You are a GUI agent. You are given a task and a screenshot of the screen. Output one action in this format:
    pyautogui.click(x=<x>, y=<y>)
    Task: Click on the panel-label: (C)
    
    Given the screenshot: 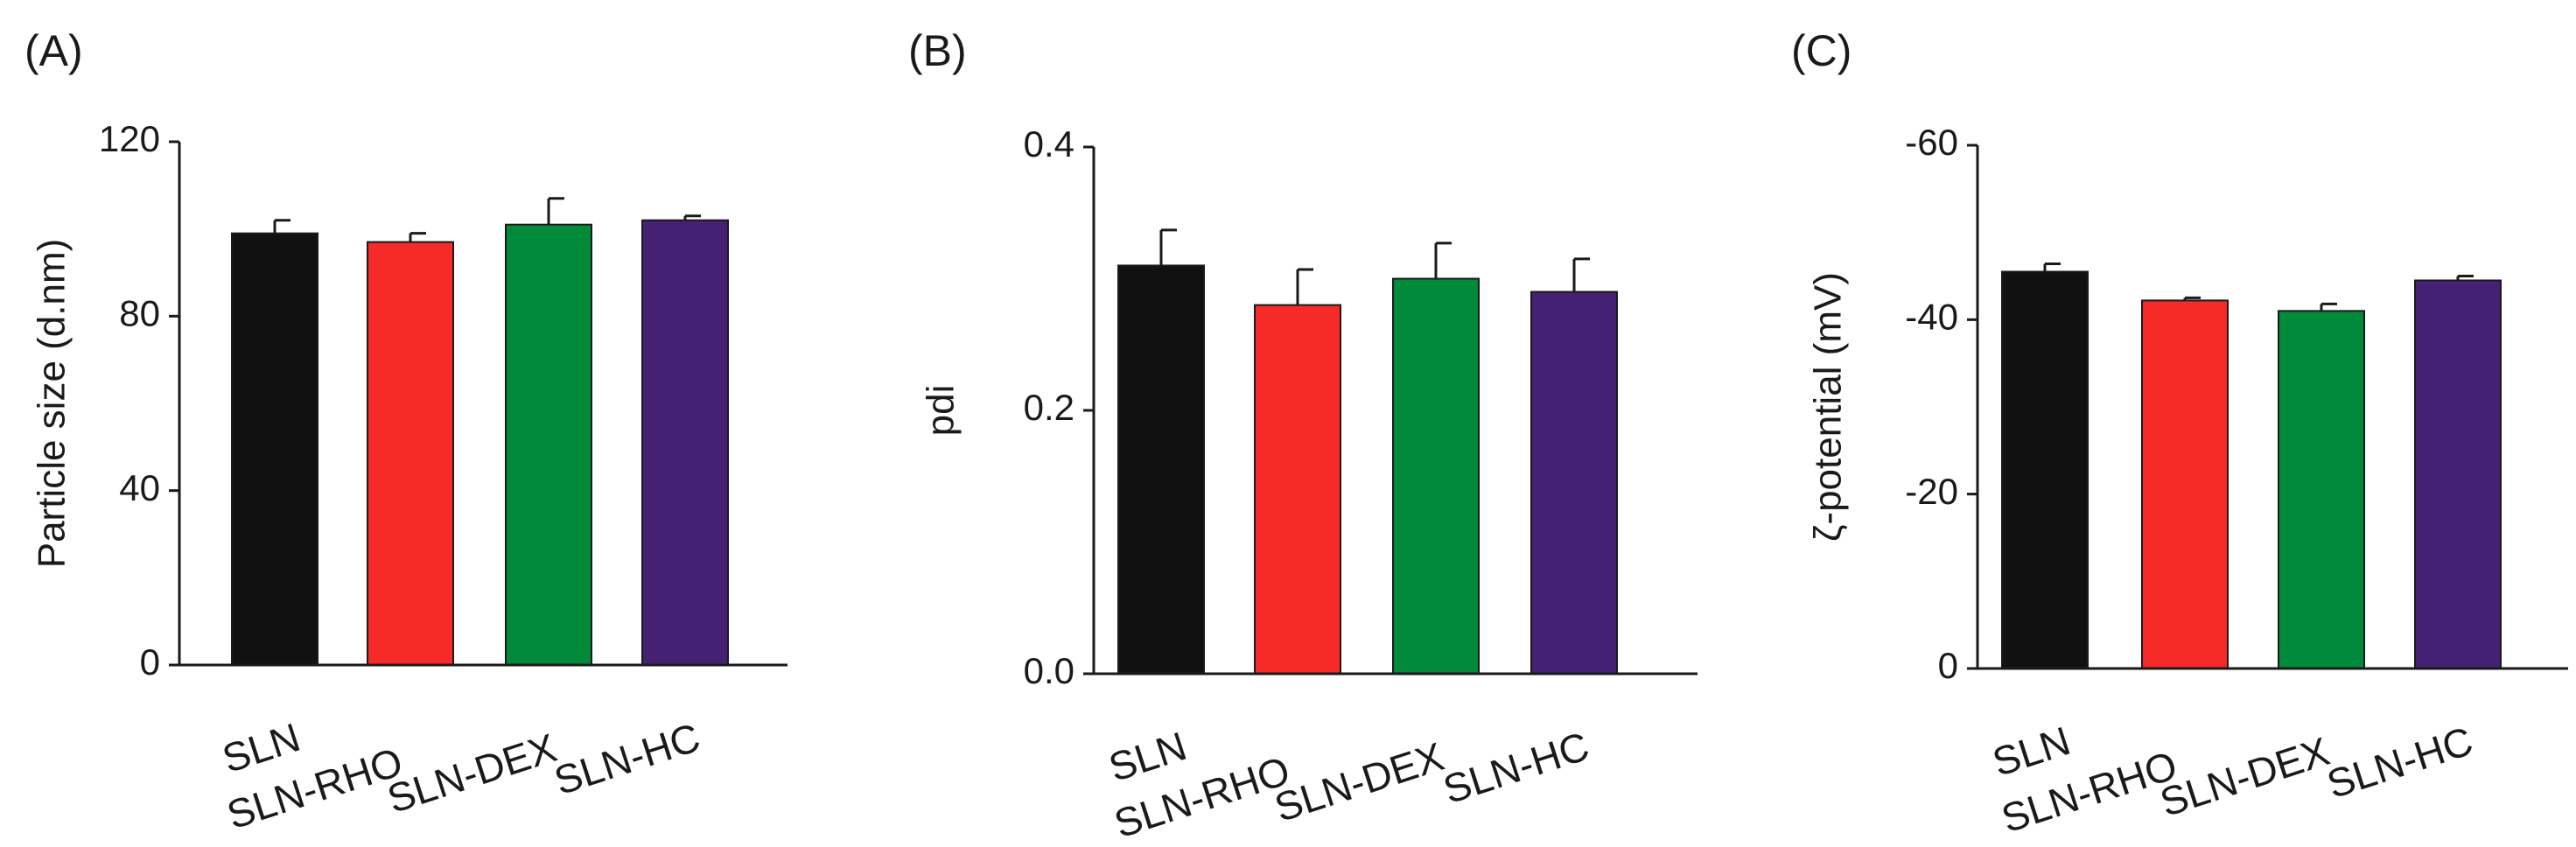 What is the action you would take?
    pyautogui.click(x=1821, y=50)
    